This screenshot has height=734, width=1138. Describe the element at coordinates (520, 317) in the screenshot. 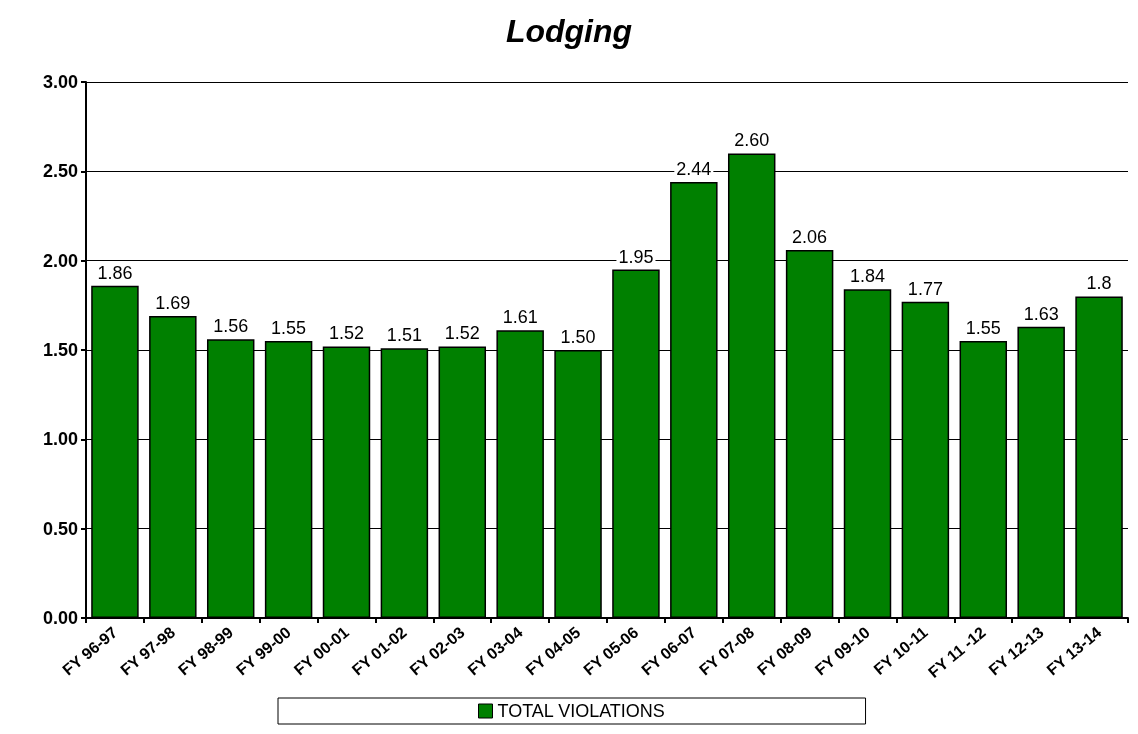

I see `data-label: 1.61` at that location.